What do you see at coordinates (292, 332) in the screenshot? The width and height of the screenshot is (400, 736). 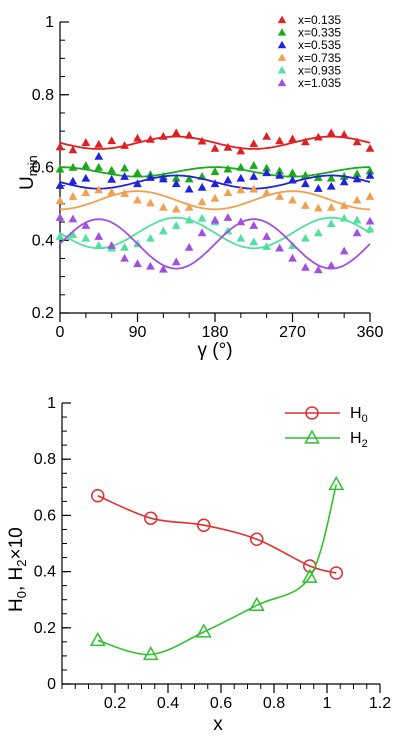 I see `x-tick-label: 270` at bounding box center [292, 332].